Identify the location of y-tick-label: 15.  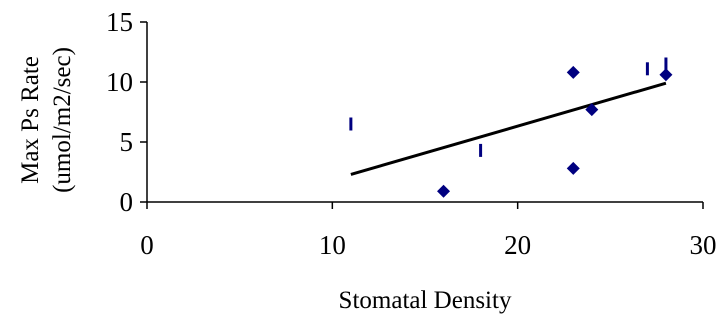
(119, 22).